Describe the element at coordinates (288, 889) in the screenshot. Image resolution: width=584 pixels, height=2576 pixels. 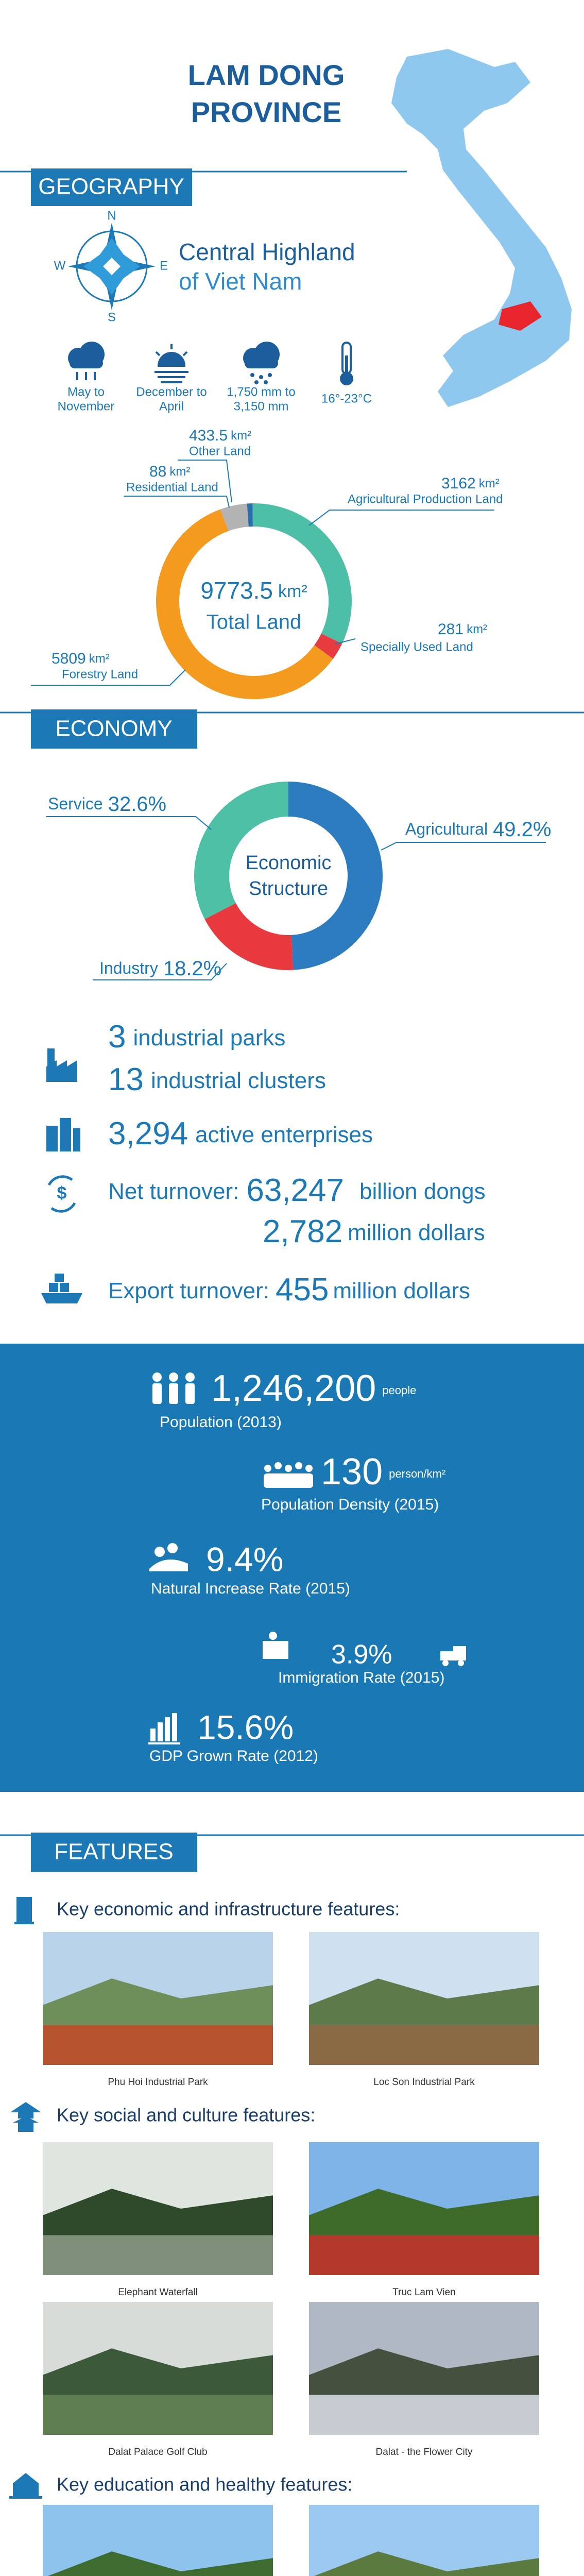
I see `donut-title: Structure` at that location.